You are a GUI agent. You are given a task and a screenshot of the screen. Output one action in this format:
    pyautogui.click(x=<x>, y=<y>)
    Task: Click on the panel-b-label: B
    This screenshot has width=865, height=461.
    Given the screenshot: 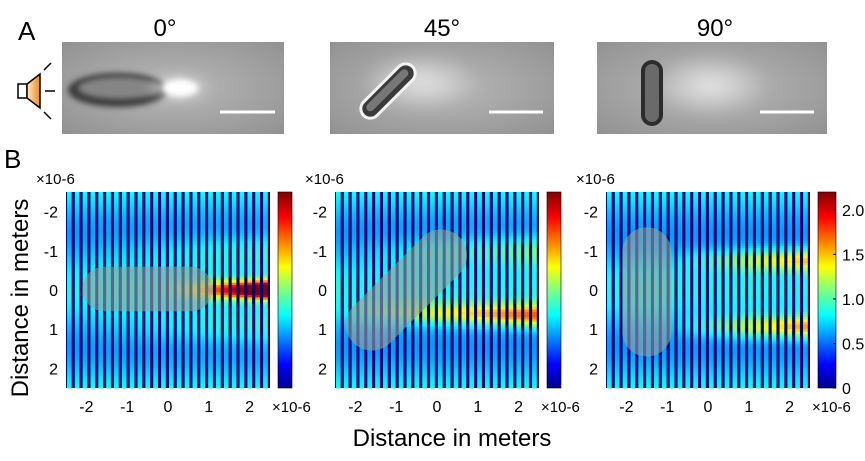 What is the action you would take?
    pyautogui.click(x=12, y=159)
    